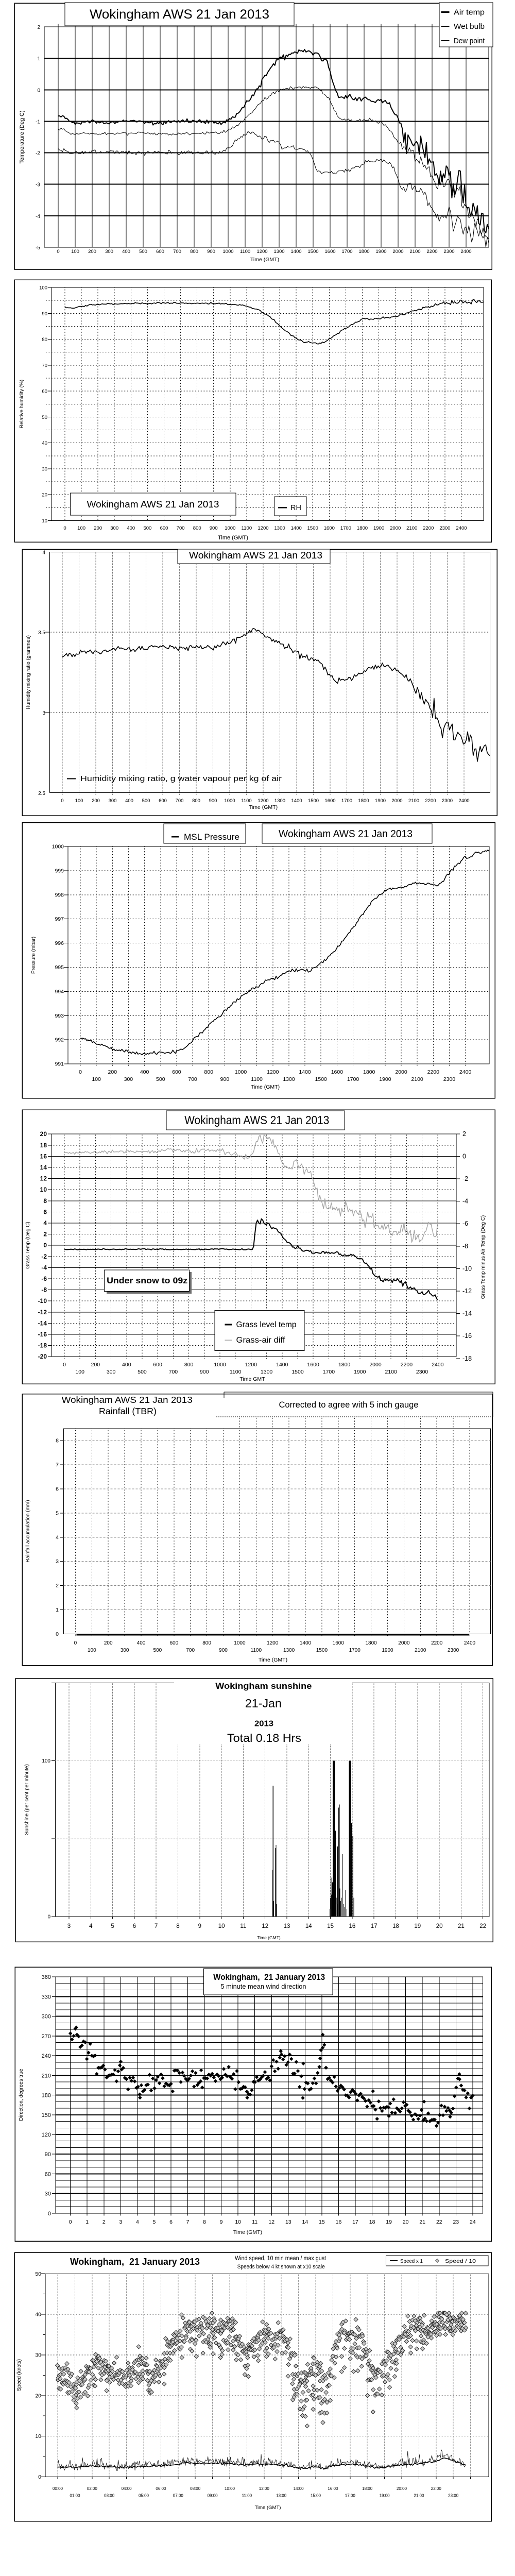 This screenshot has height=2576, width=515. I want to click on svg-text: 995, so click(60, 967).